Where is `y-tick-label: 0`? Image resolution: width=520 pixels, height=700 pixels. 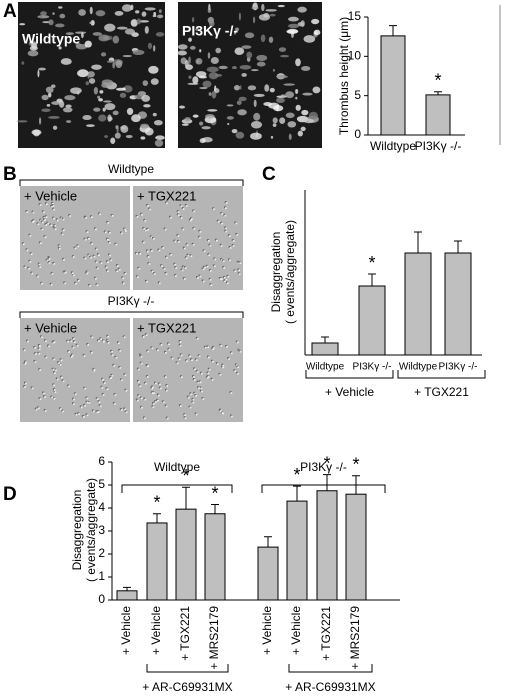 y-tick-label: 0 is located at coordinates (357, 134).